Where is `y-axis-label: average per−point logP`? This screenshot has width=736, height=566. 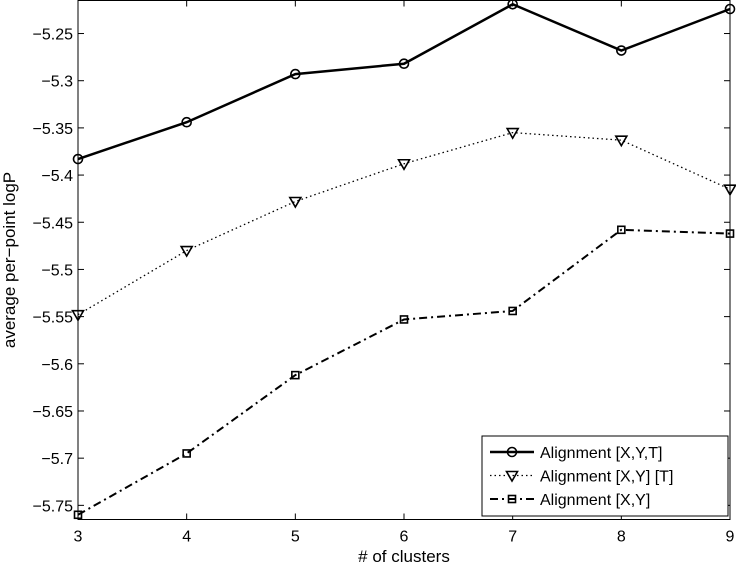
y-axis-label: average per−point logP is located at coordinates (9, 260).